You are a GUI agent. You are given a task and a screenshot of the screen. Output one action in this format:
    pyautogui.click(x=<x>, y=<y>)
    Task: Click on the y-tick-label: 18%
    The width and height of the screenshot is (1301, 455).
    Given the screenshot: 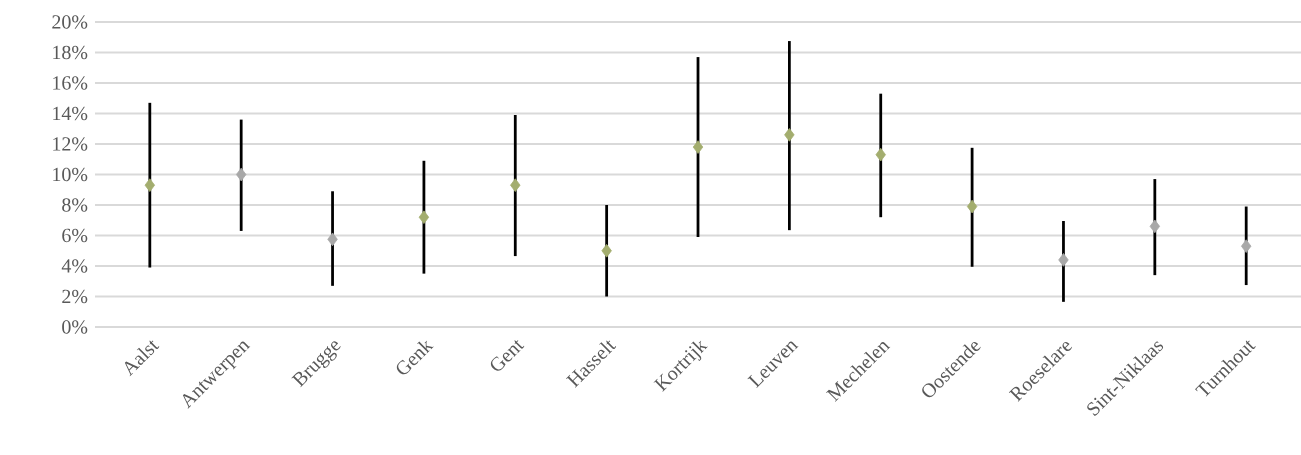 What is the action you would take?
    pyautogui.click(x=70, y=52)
    